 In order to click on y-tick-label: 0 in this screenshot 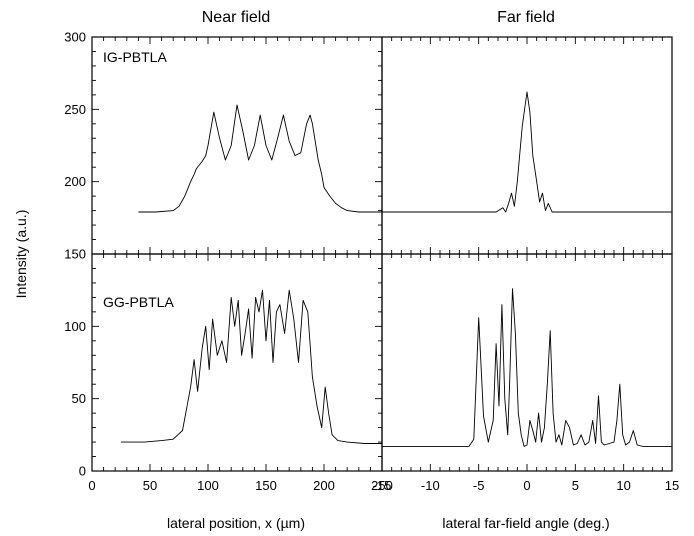, I will do `click(82, 471)`.